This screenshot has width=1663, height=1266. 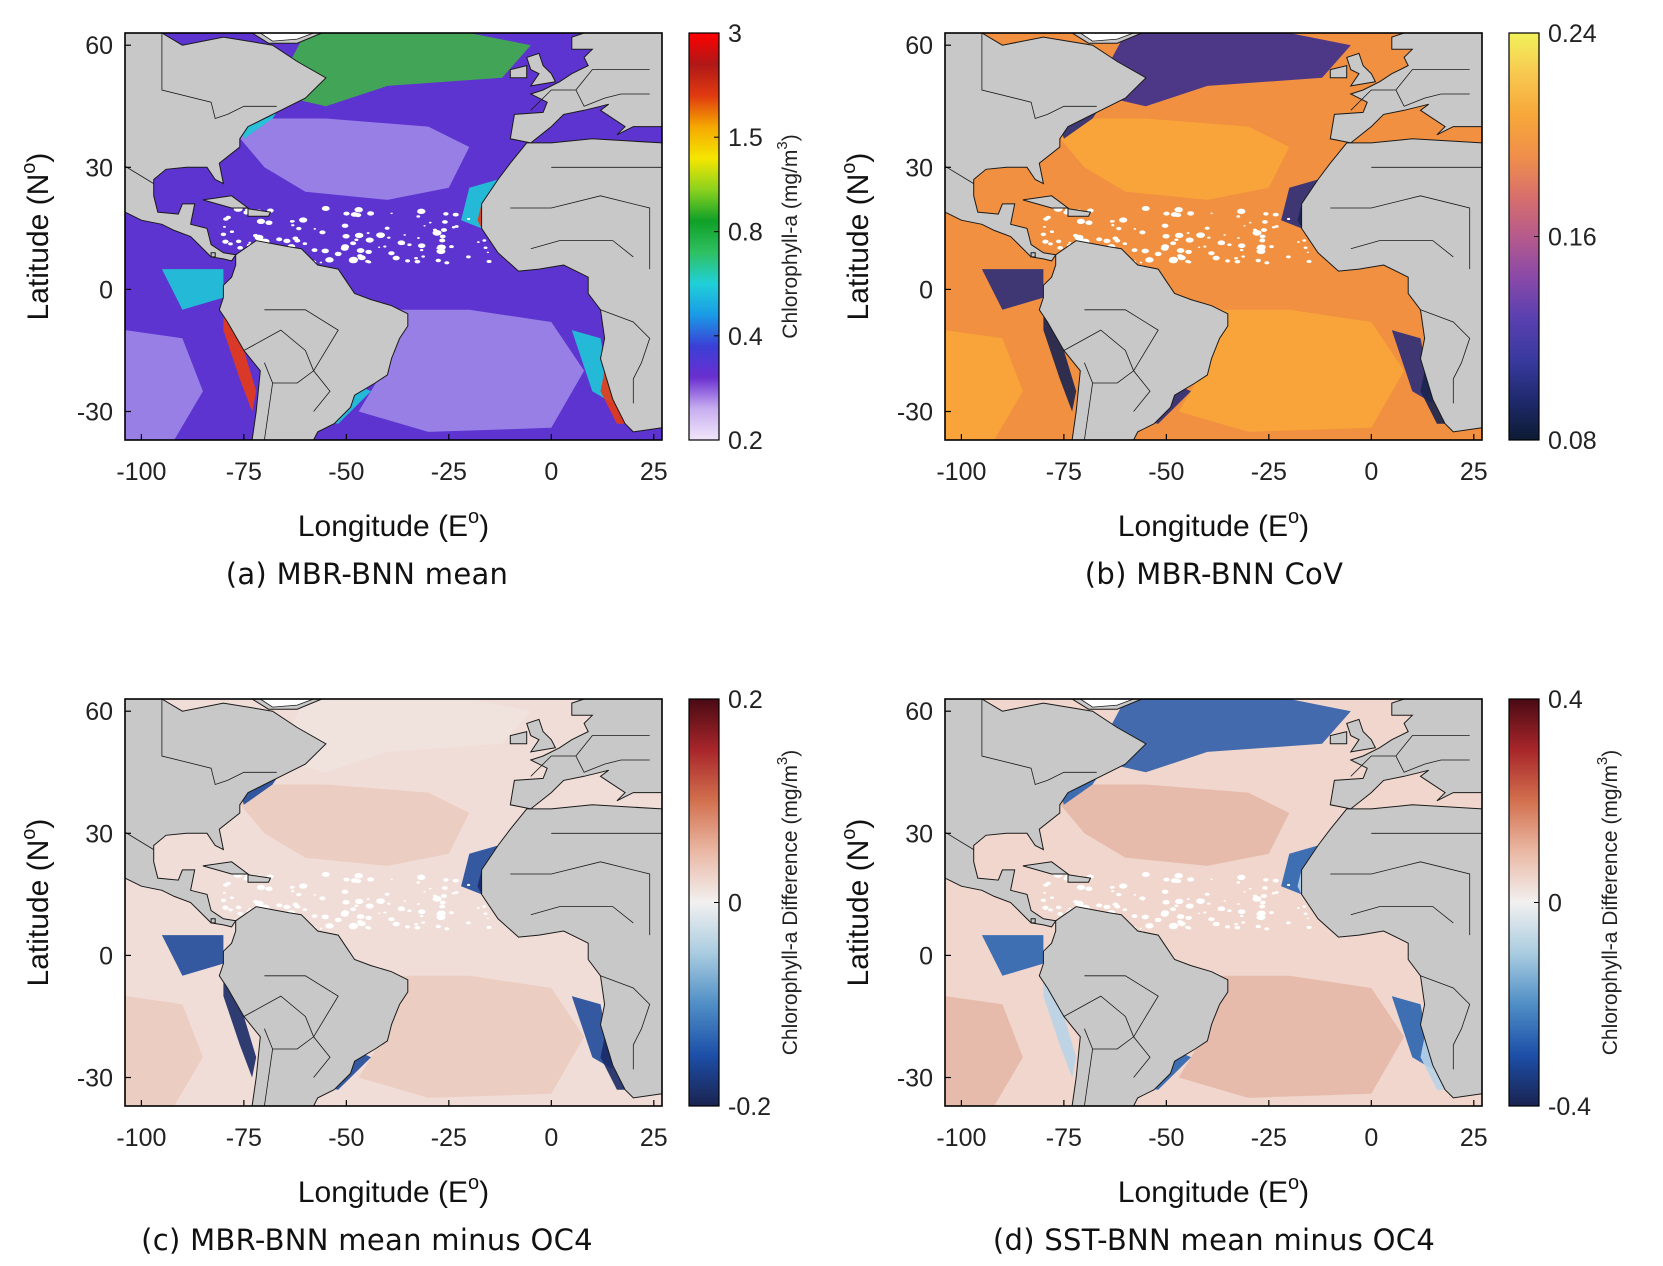 What do you see at coordinates (856, 903) in the screenshot?
I see `y-axis-label: Latitude (No)` at bounding box center [856, 903].